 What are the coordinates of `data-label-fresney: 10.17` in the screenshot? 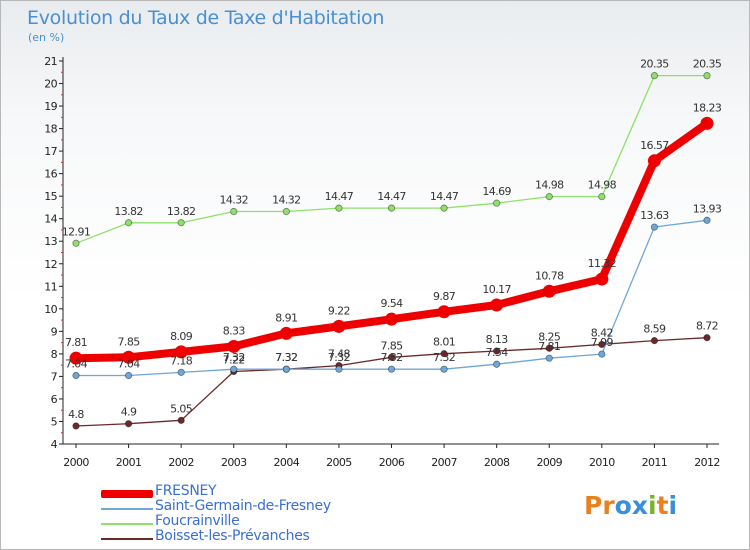 It's located at (496, 289).